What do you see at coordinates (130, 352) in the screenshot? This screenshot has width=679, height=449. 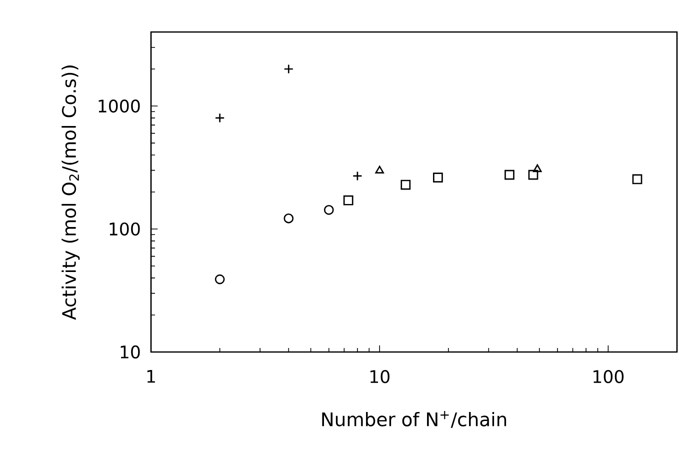 I see `y-tick-label: 10` at bounding box center [130, 352].